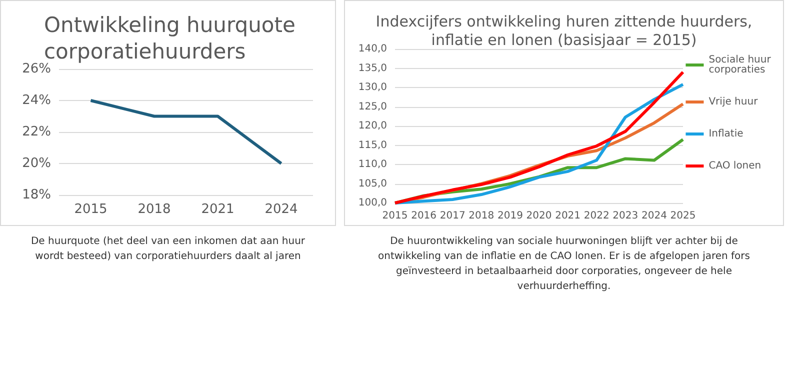 The width and height of the screenshot is (786, 390). I want to click on text: De huurquote (het deel van een inkomen dat aan huur wordt besteed) van corporatiehuurders daalt al jaren, so click(168, 249).